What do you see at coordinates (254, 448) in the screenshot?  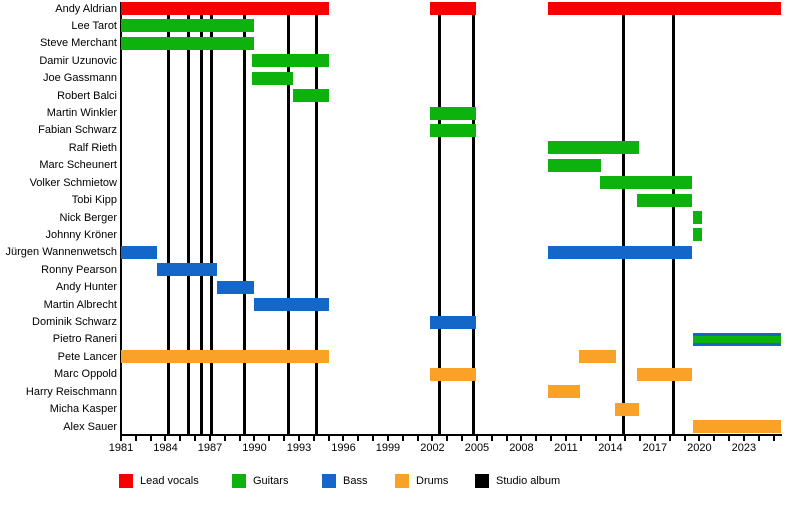 I see `axis-tick-label: 1990` at bounding box center [254, 448].